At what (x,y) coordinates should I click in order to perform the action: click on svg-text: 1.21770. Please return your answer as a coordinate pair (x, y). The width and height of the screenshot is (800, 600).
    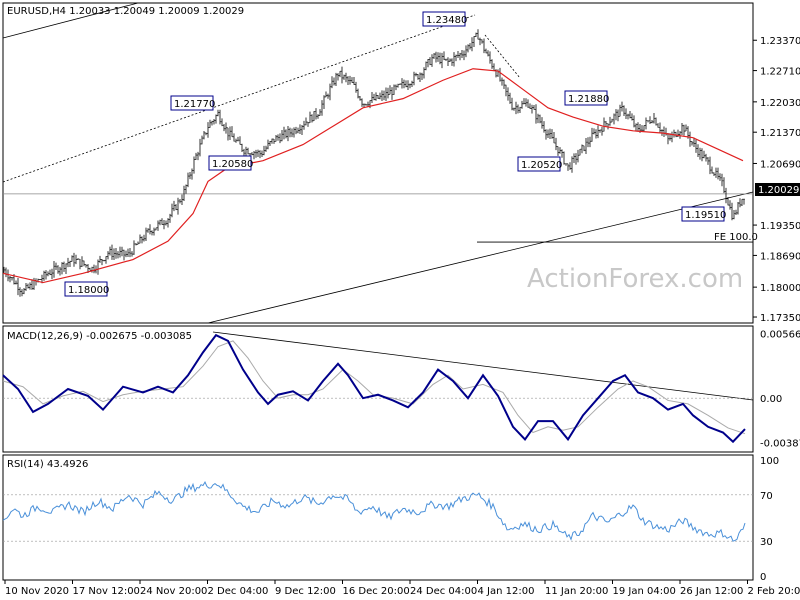
    Looking at the image, I should click on (194, 104).